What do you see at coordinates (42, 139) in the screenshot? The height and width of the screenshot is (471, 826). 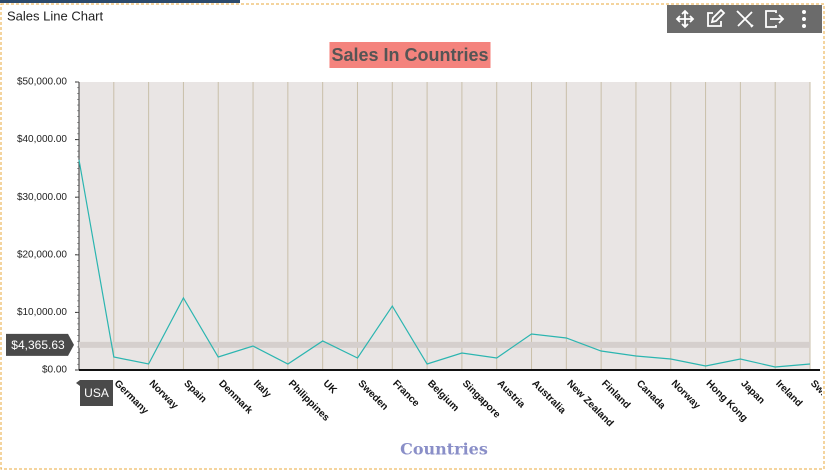 I see `y-tick-label: $40,000.00` at bounding box center [42, 139].